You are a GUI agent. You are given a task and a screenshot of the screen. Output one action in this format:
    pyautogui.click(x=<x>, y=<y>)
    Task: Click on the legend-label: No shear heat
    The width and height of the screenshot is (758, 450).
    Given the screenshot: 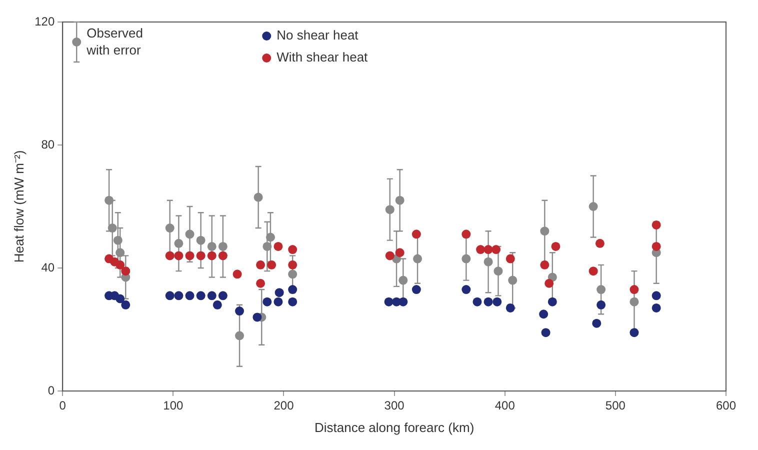 What is the action you would take?
    pyautogui.click(x=317, y=35)
    